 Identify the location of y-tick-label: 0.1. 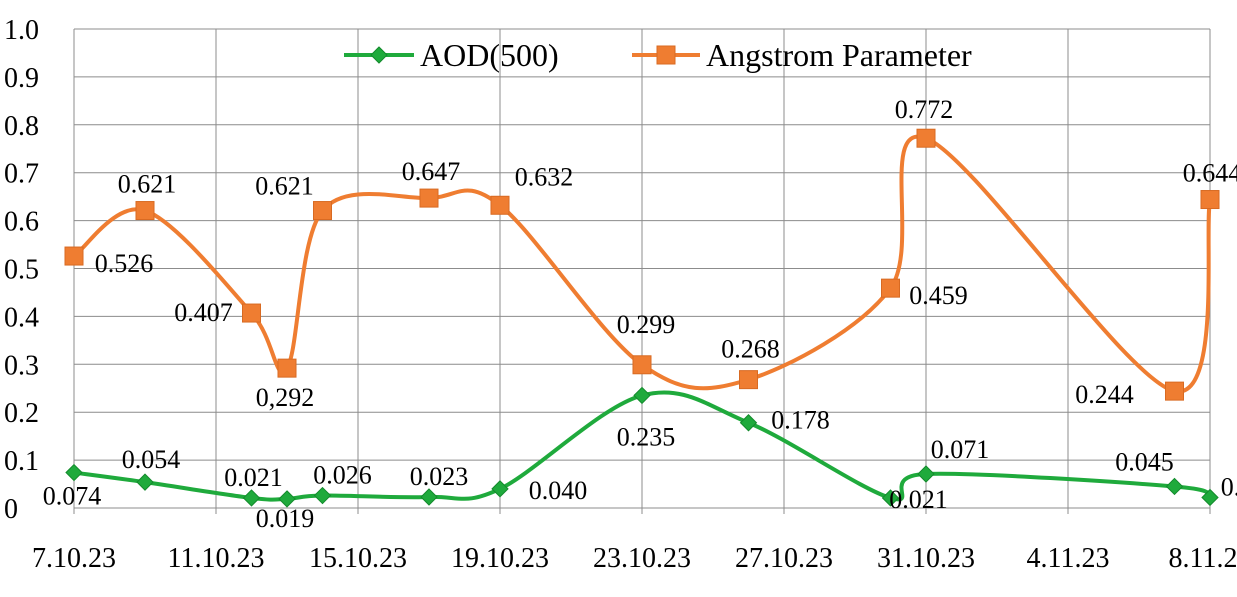
(21, 461).